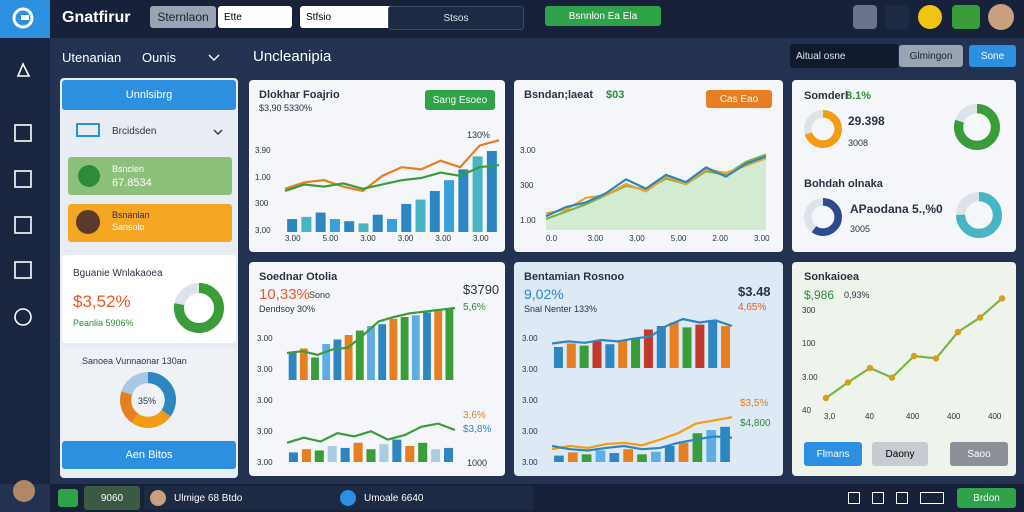 This screenshot has width=1024, height=512. Describe the element at coordinates (159, 57) in the screenshot. I see `menu: Ounis` at that location.